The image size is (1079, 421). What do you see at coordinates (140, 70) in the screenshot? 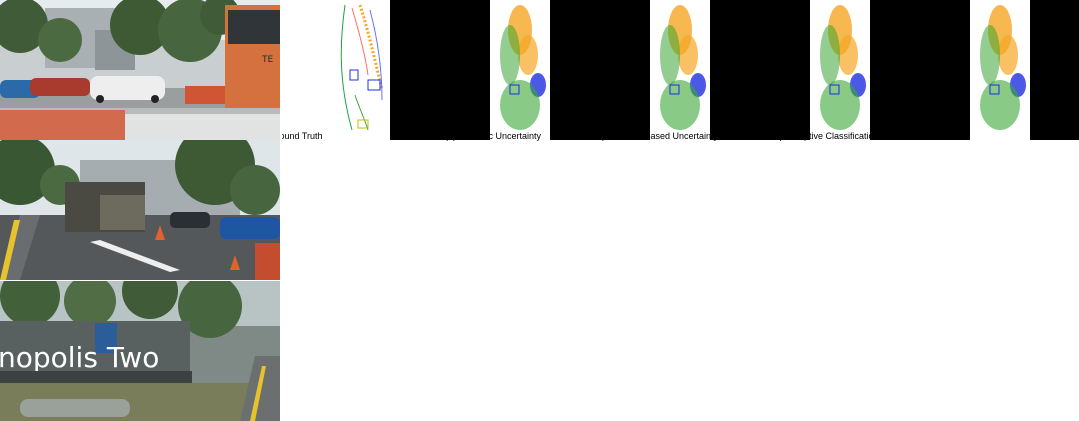
I see `camera-image-front: TE` at bounding box center [140, 70].